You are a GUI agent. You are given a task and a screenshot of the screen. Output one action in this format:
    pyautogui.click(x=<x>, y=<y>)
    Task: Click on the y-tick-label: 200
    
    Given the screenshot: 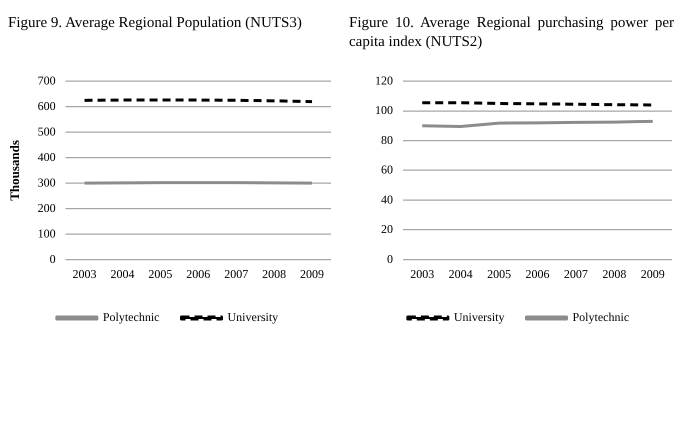 What is the action you would take?
    pyautogui.click(x=47, y=207)
    